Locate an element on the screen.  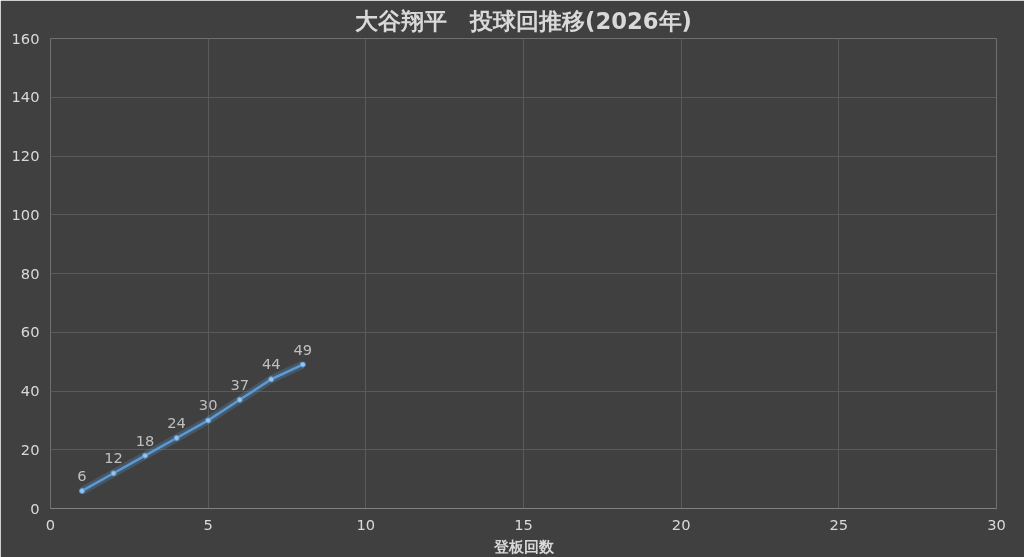
data-label: 49 is located at coordinates (303, 349).